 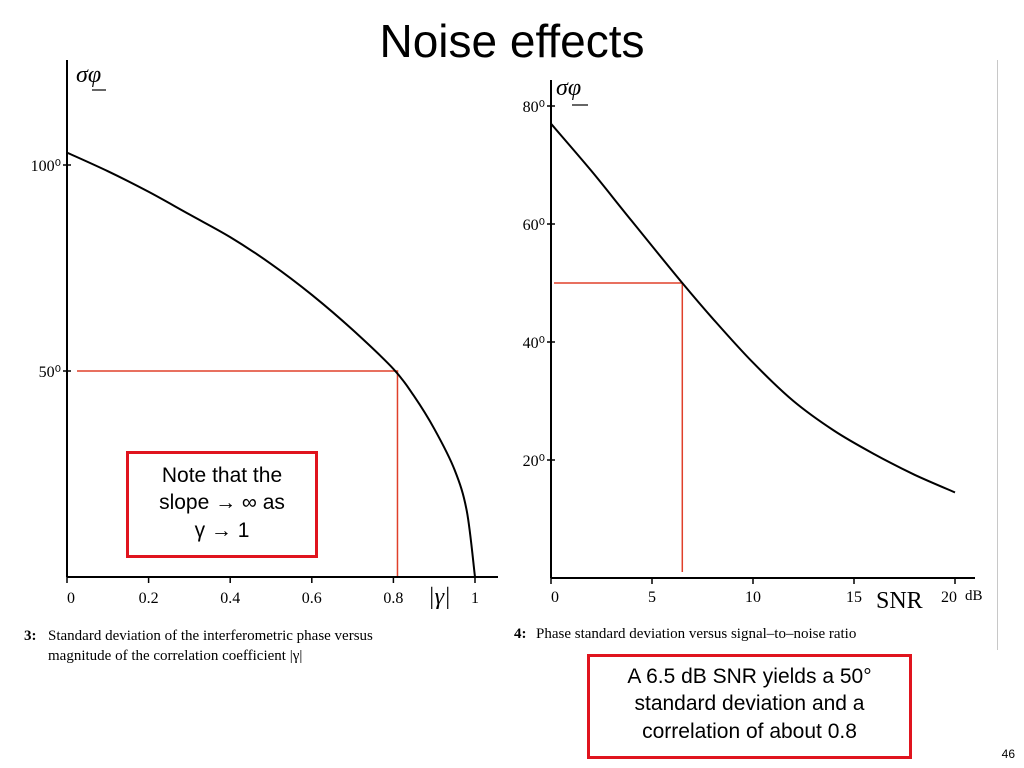 What do you see at coordinates (88, 75) in the screenshot?
I see `ylabel-left: σφ` at bounding box center [88, 75].